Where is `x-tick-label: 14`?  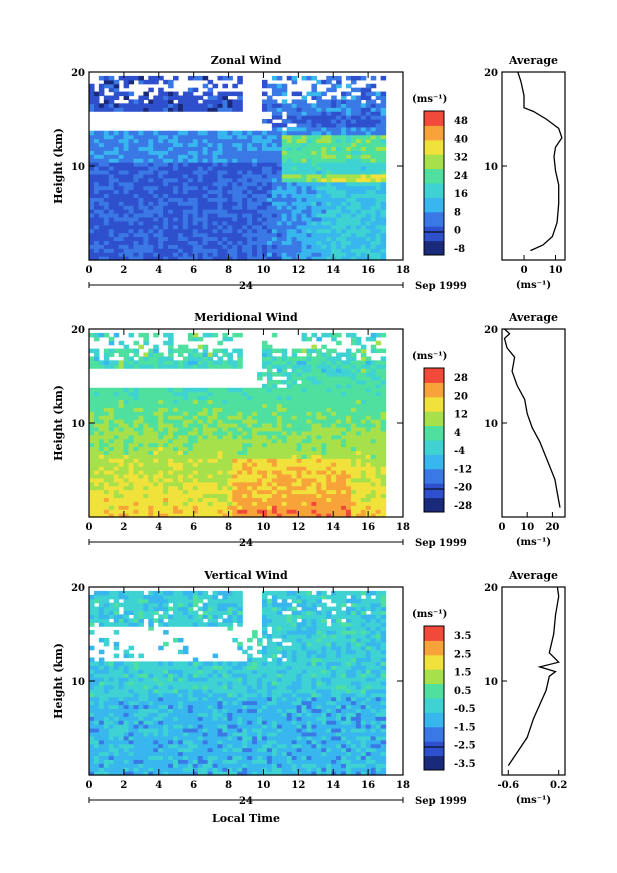 x-tick-label: 14 is located at coordinates (333, 527).